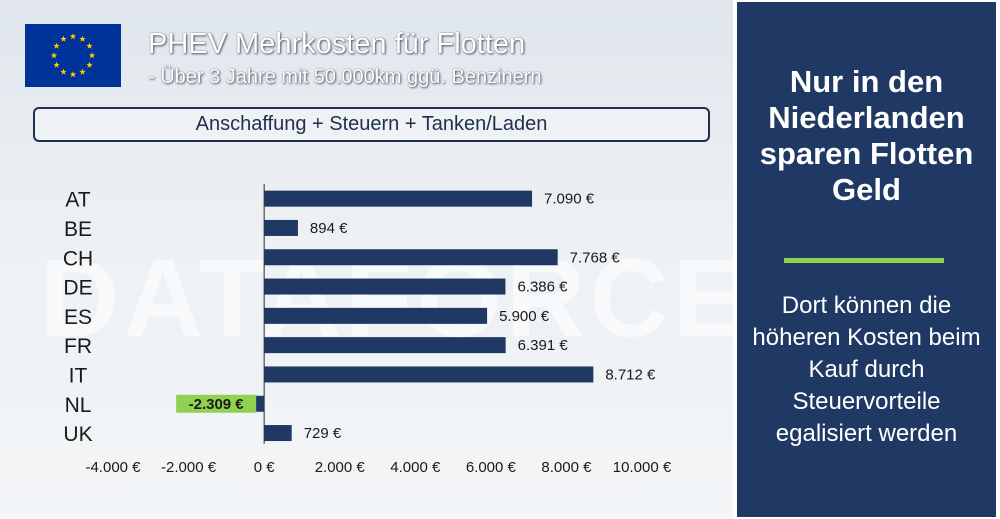 The height and width of the screenshot is (519, 1000). I want to click on chart-title: PHEV Mehrkosten für Flotten, so click(337, 44).